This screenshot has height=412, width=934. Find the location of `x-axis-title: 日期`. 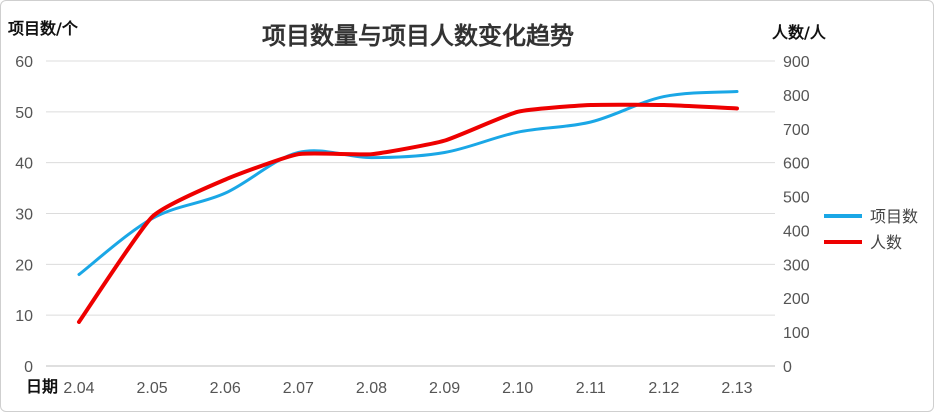

x-axis-title: 日期 is located at coordinates (42, 386).